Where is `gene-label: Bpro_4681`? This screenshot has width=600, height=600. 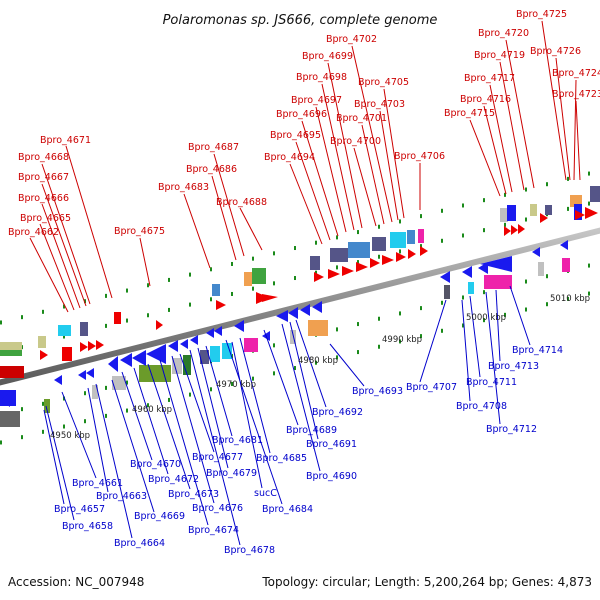
gene-label: Bpro_4681 is located at coordinates (237, 440).